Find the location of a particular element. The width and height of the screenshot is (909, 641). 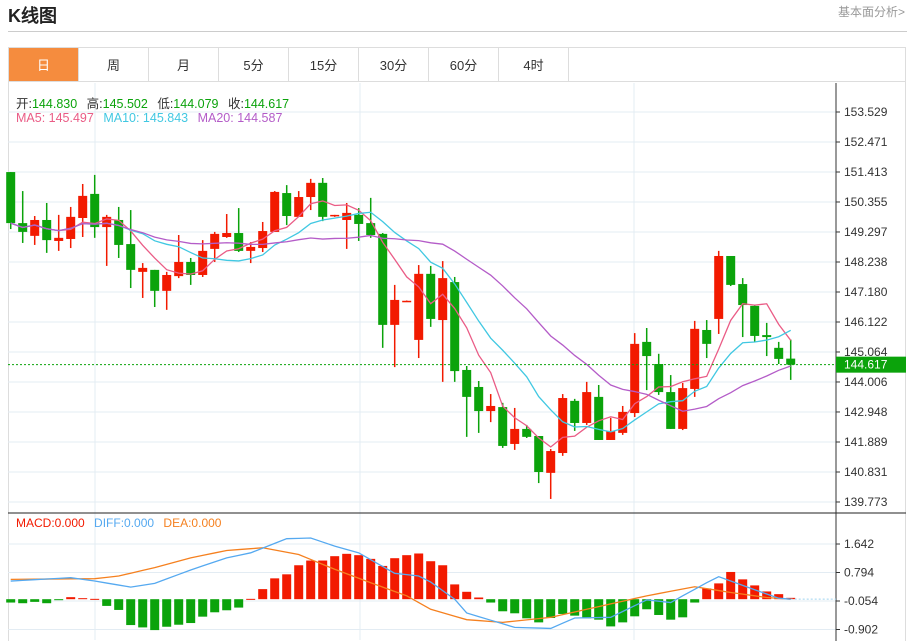

price-tick-label: 150.355 is located at coordinates (866, 202).